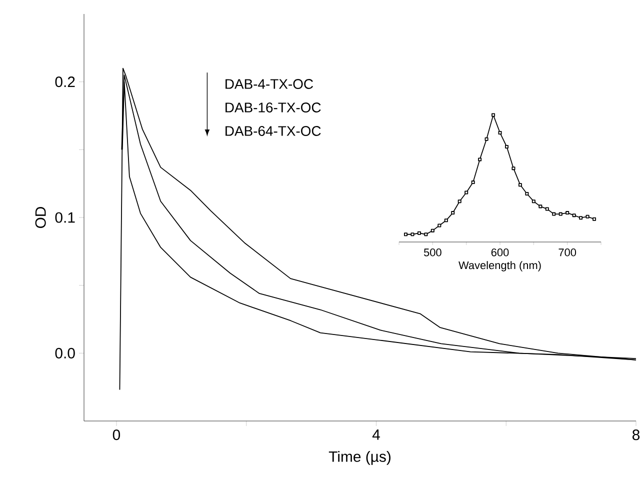 The width and height of the screenshot is (640, 488). Describe the element at coordinates (376, 435) in the screenshot. I see `x-tick-label: 4` at that location.